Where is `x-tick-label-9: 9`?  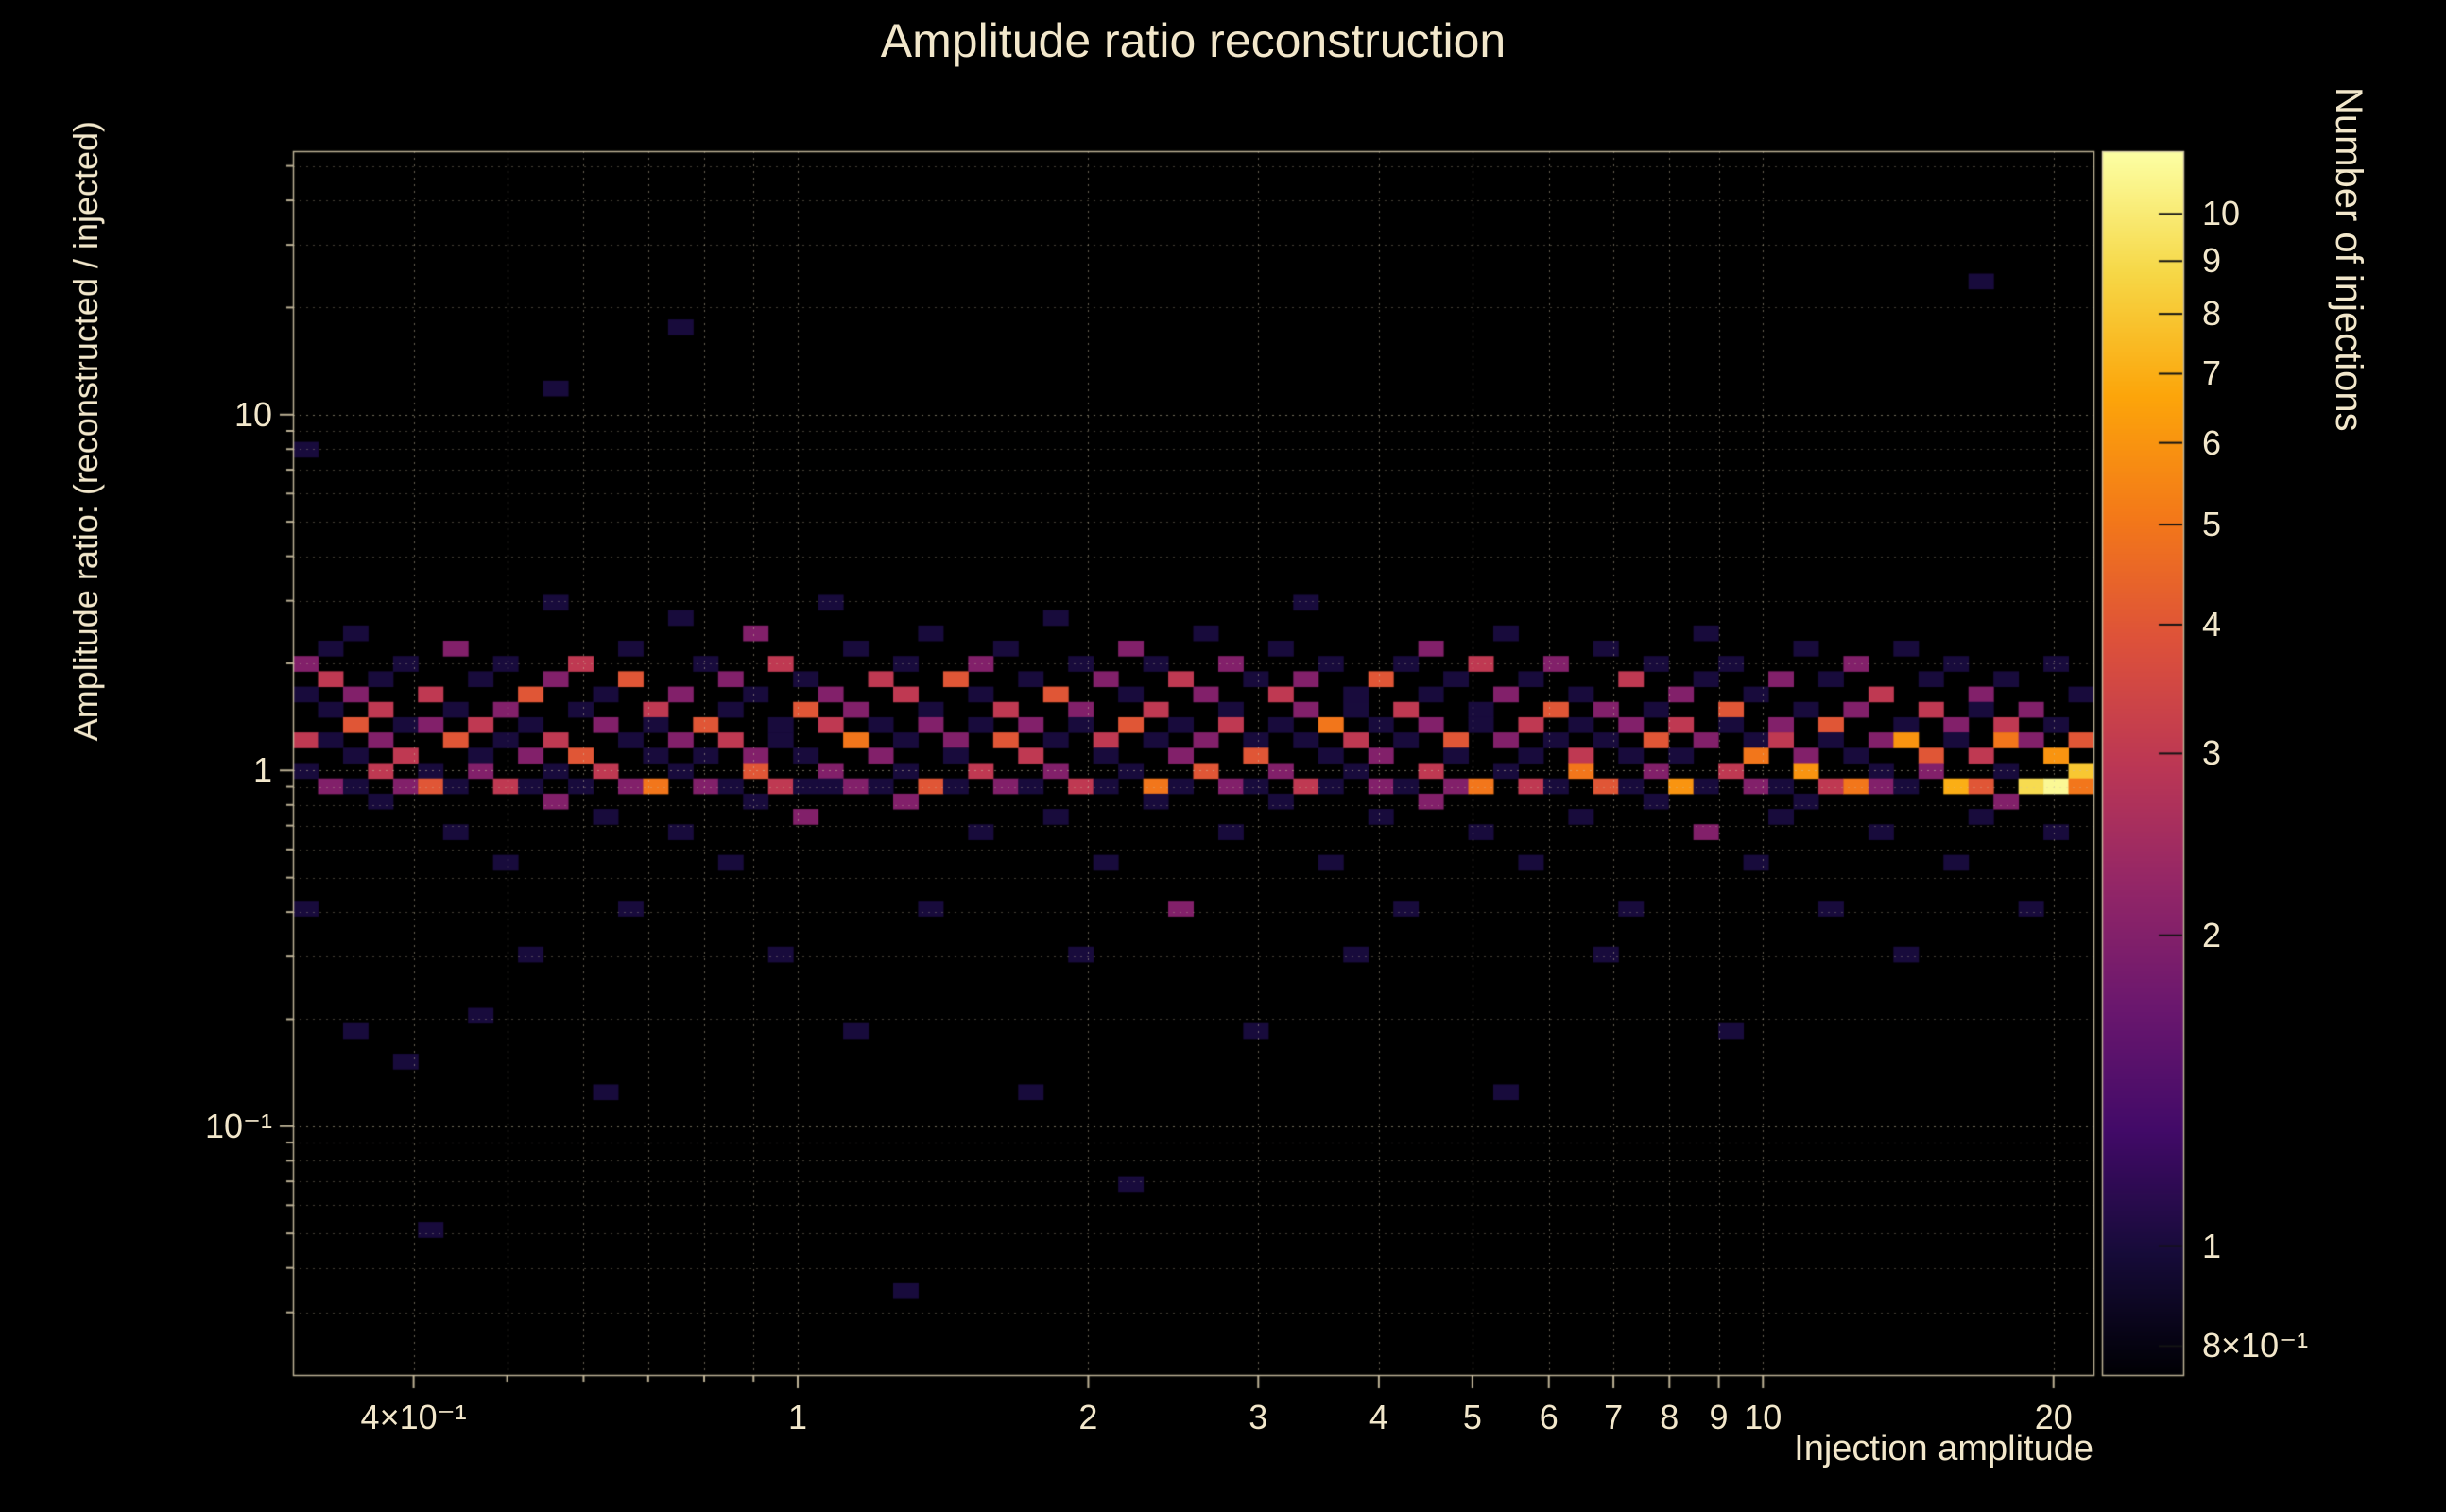 x-tick-label-9: 9 is located at coordinates (1719, 1417).